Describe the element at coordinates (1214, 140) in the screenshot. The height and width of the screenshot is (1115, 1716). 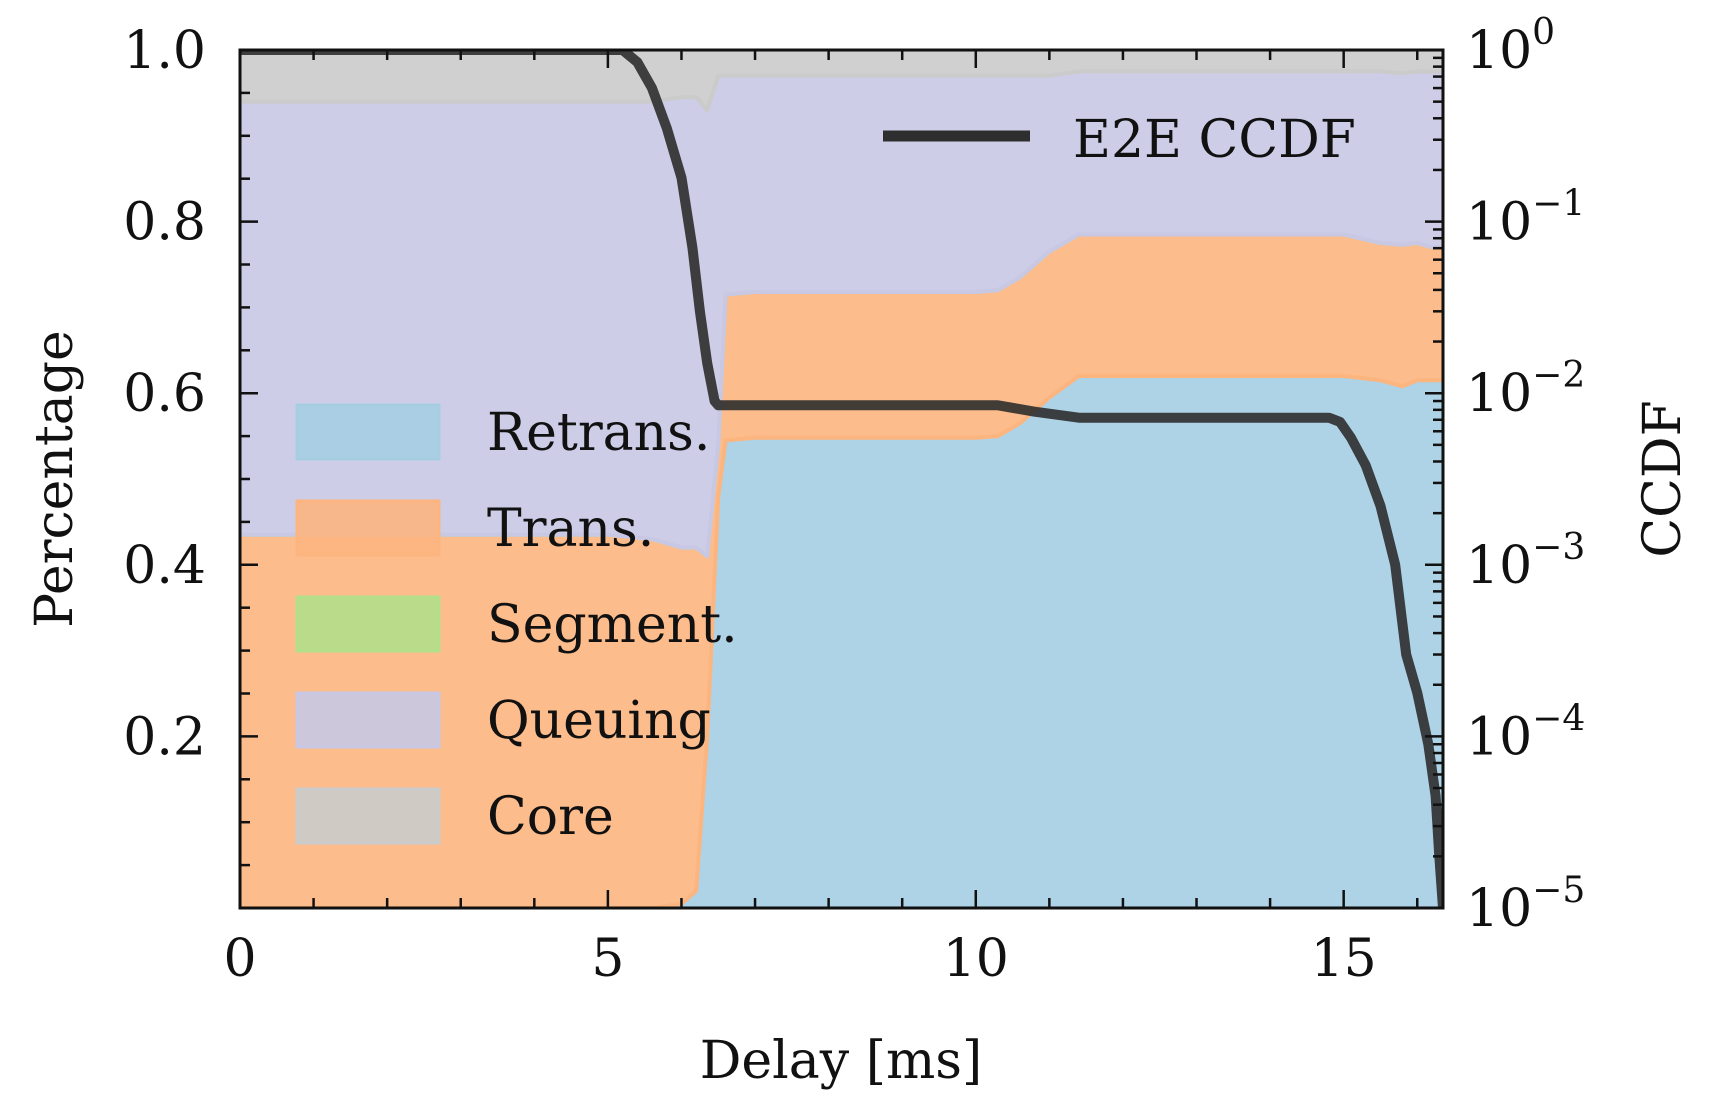
I see `legend-ccdf-label: E2E CCDF` at that location.